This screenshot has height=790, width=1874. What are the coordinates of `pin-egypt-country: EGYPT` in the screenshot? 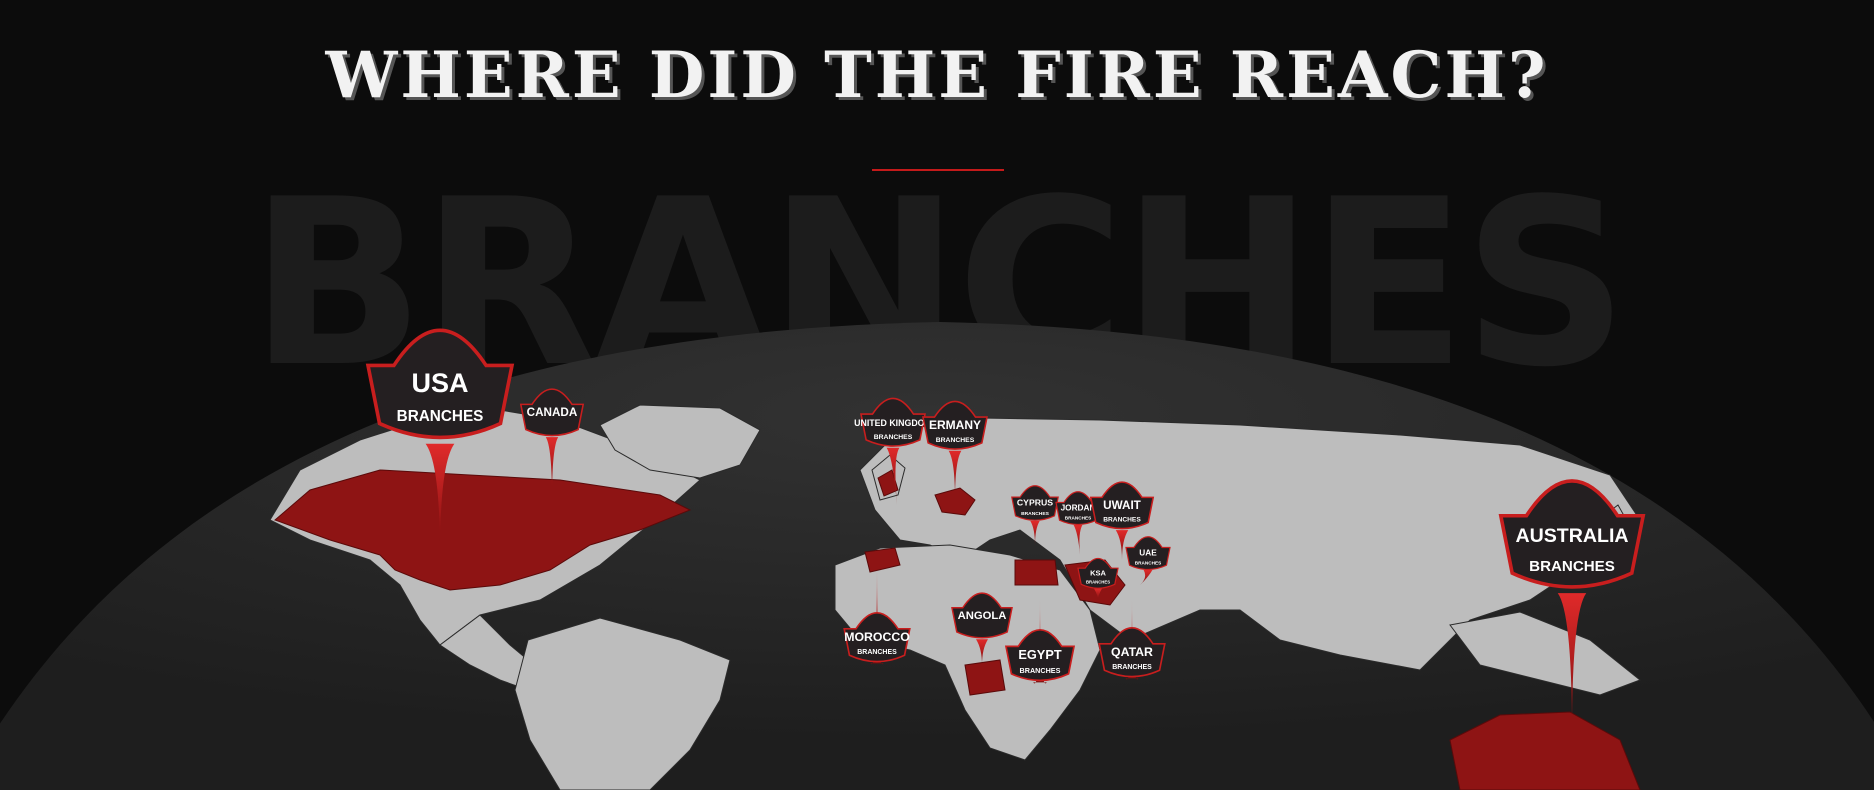 It's located at (1039, 654).